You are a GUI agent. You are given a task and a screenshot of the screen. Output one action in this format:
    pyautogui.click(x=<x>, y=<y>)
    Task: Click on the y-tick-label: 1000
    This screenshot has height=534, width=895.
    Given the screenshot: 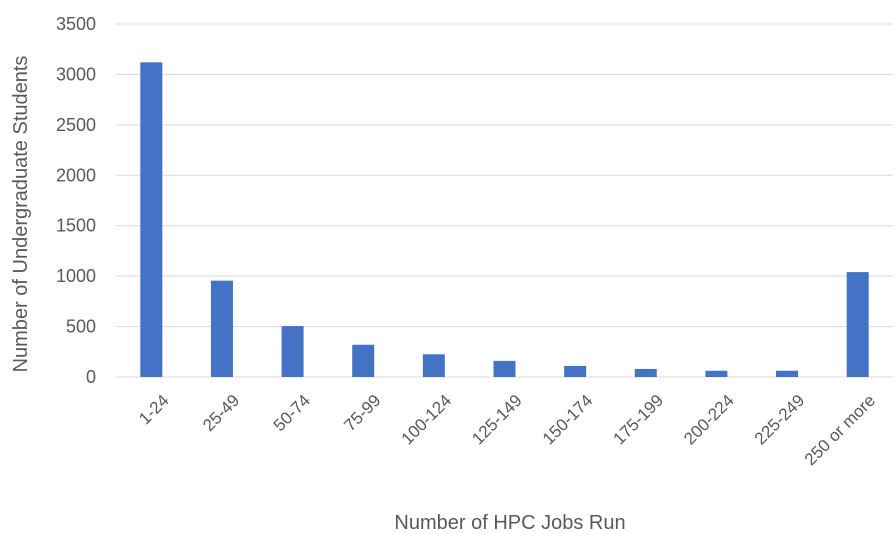 What is the action you would take?
    pyautogui.click(x=76, y=276)
    